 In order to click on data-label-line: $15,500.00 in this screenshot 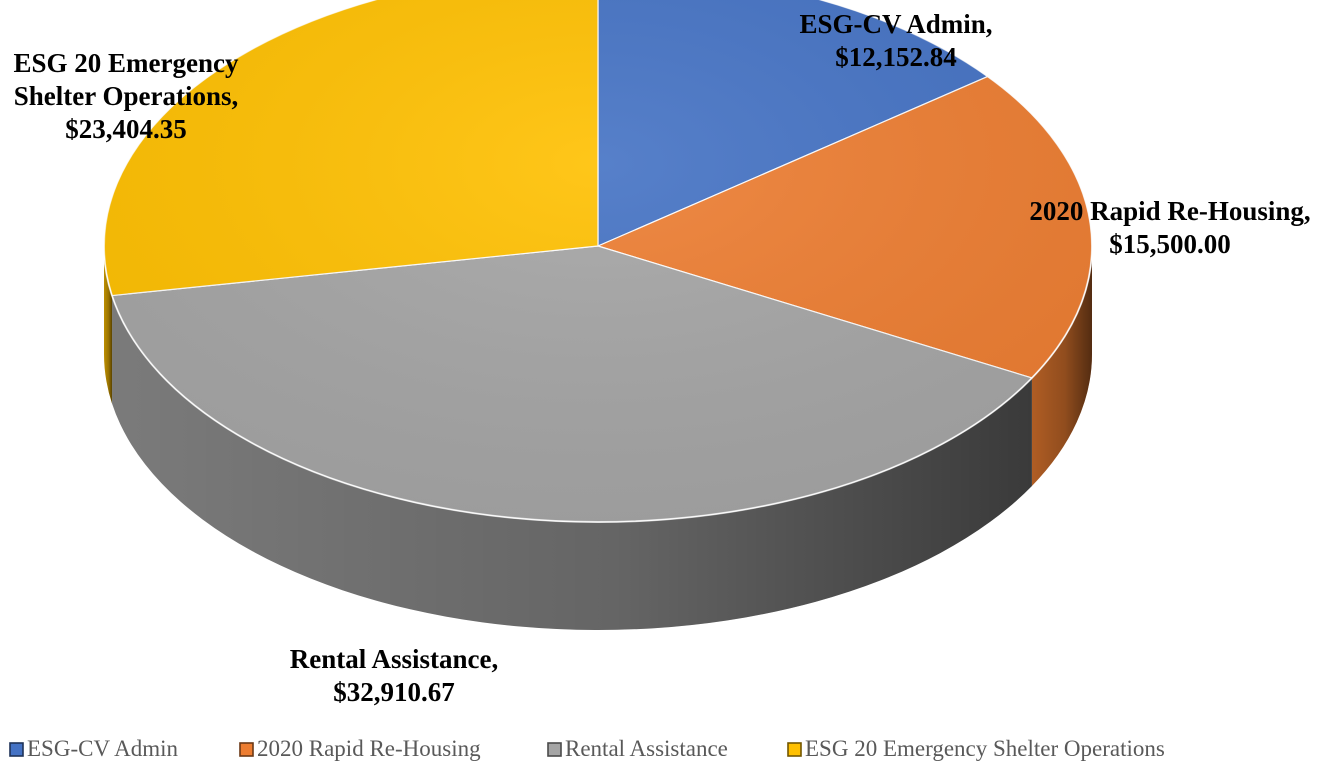, I will do `click(1170, 244)`.